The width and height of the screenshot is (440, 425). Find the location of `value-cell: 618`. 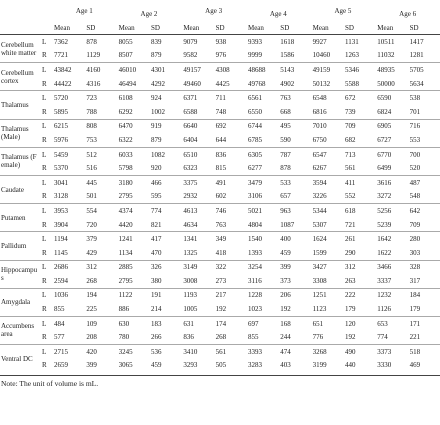

value-cell: 618 is located at coordinates (359, 210).